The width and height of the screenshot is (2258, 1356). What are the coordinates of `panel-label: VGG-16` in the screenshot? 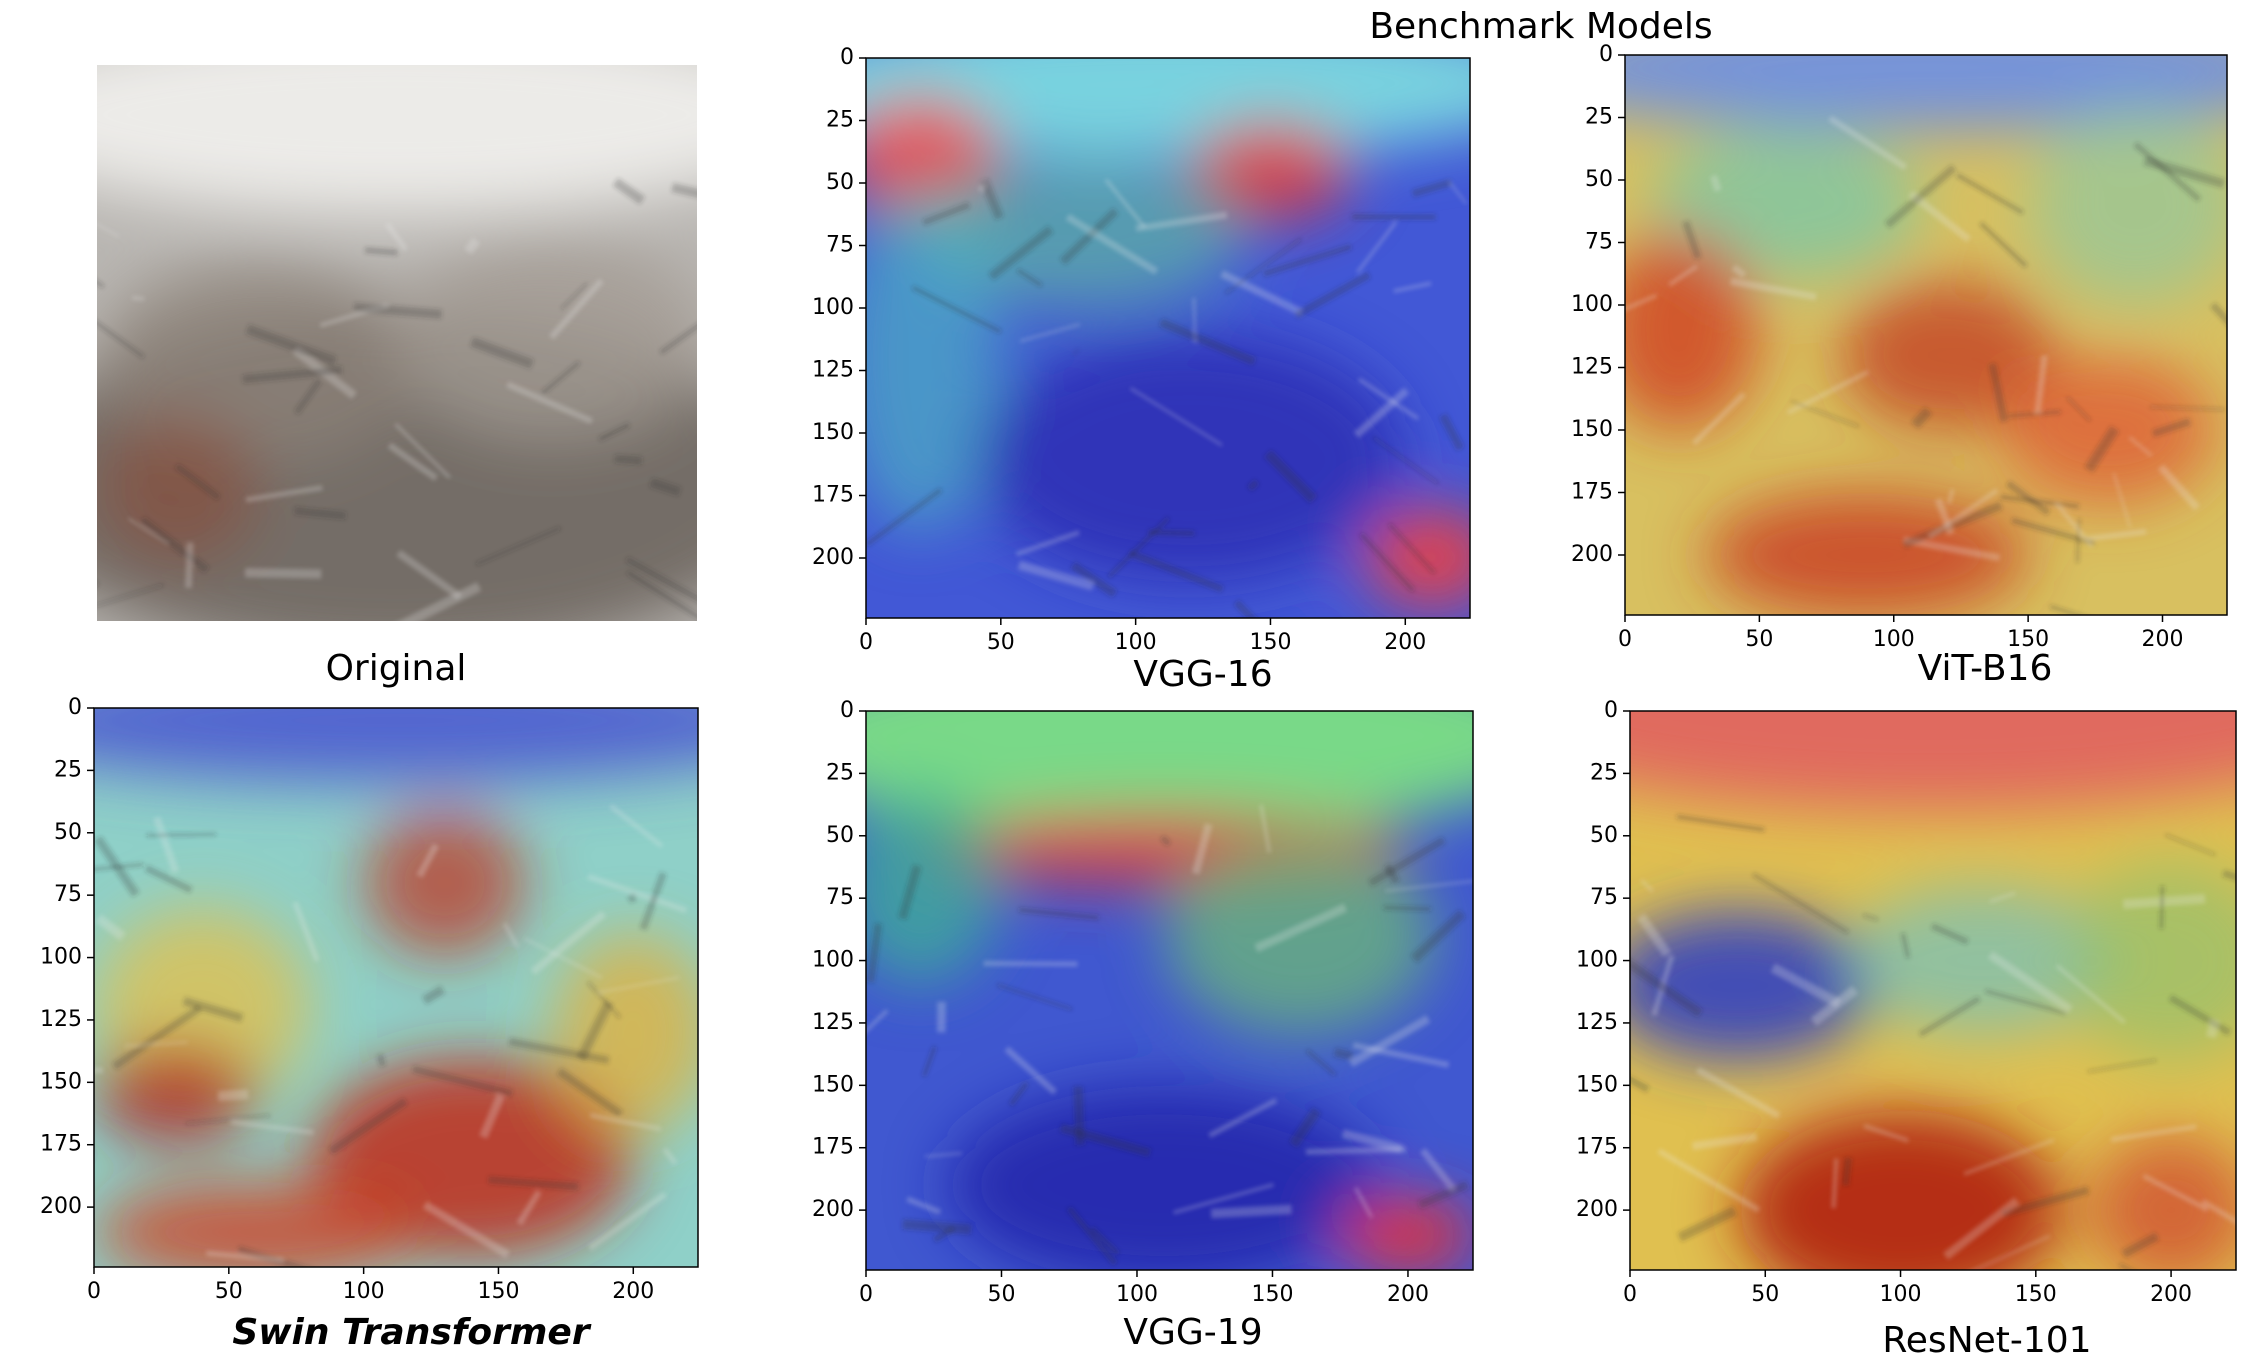 It's located at (1202, 674).